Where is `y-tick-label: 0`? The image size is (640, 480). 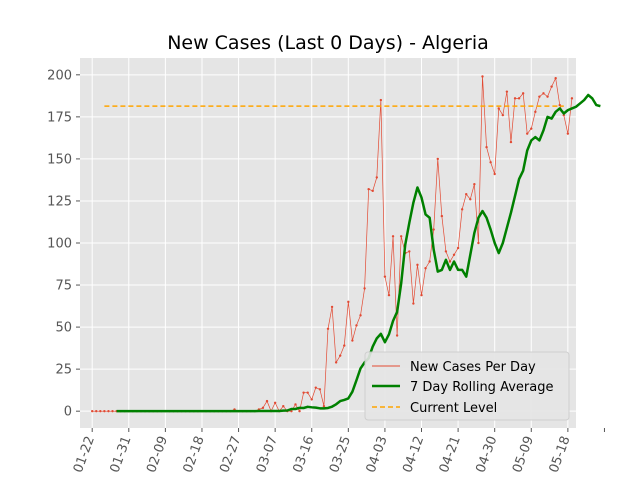 y-tick-label: 0 is located at coordinates (68, 412).